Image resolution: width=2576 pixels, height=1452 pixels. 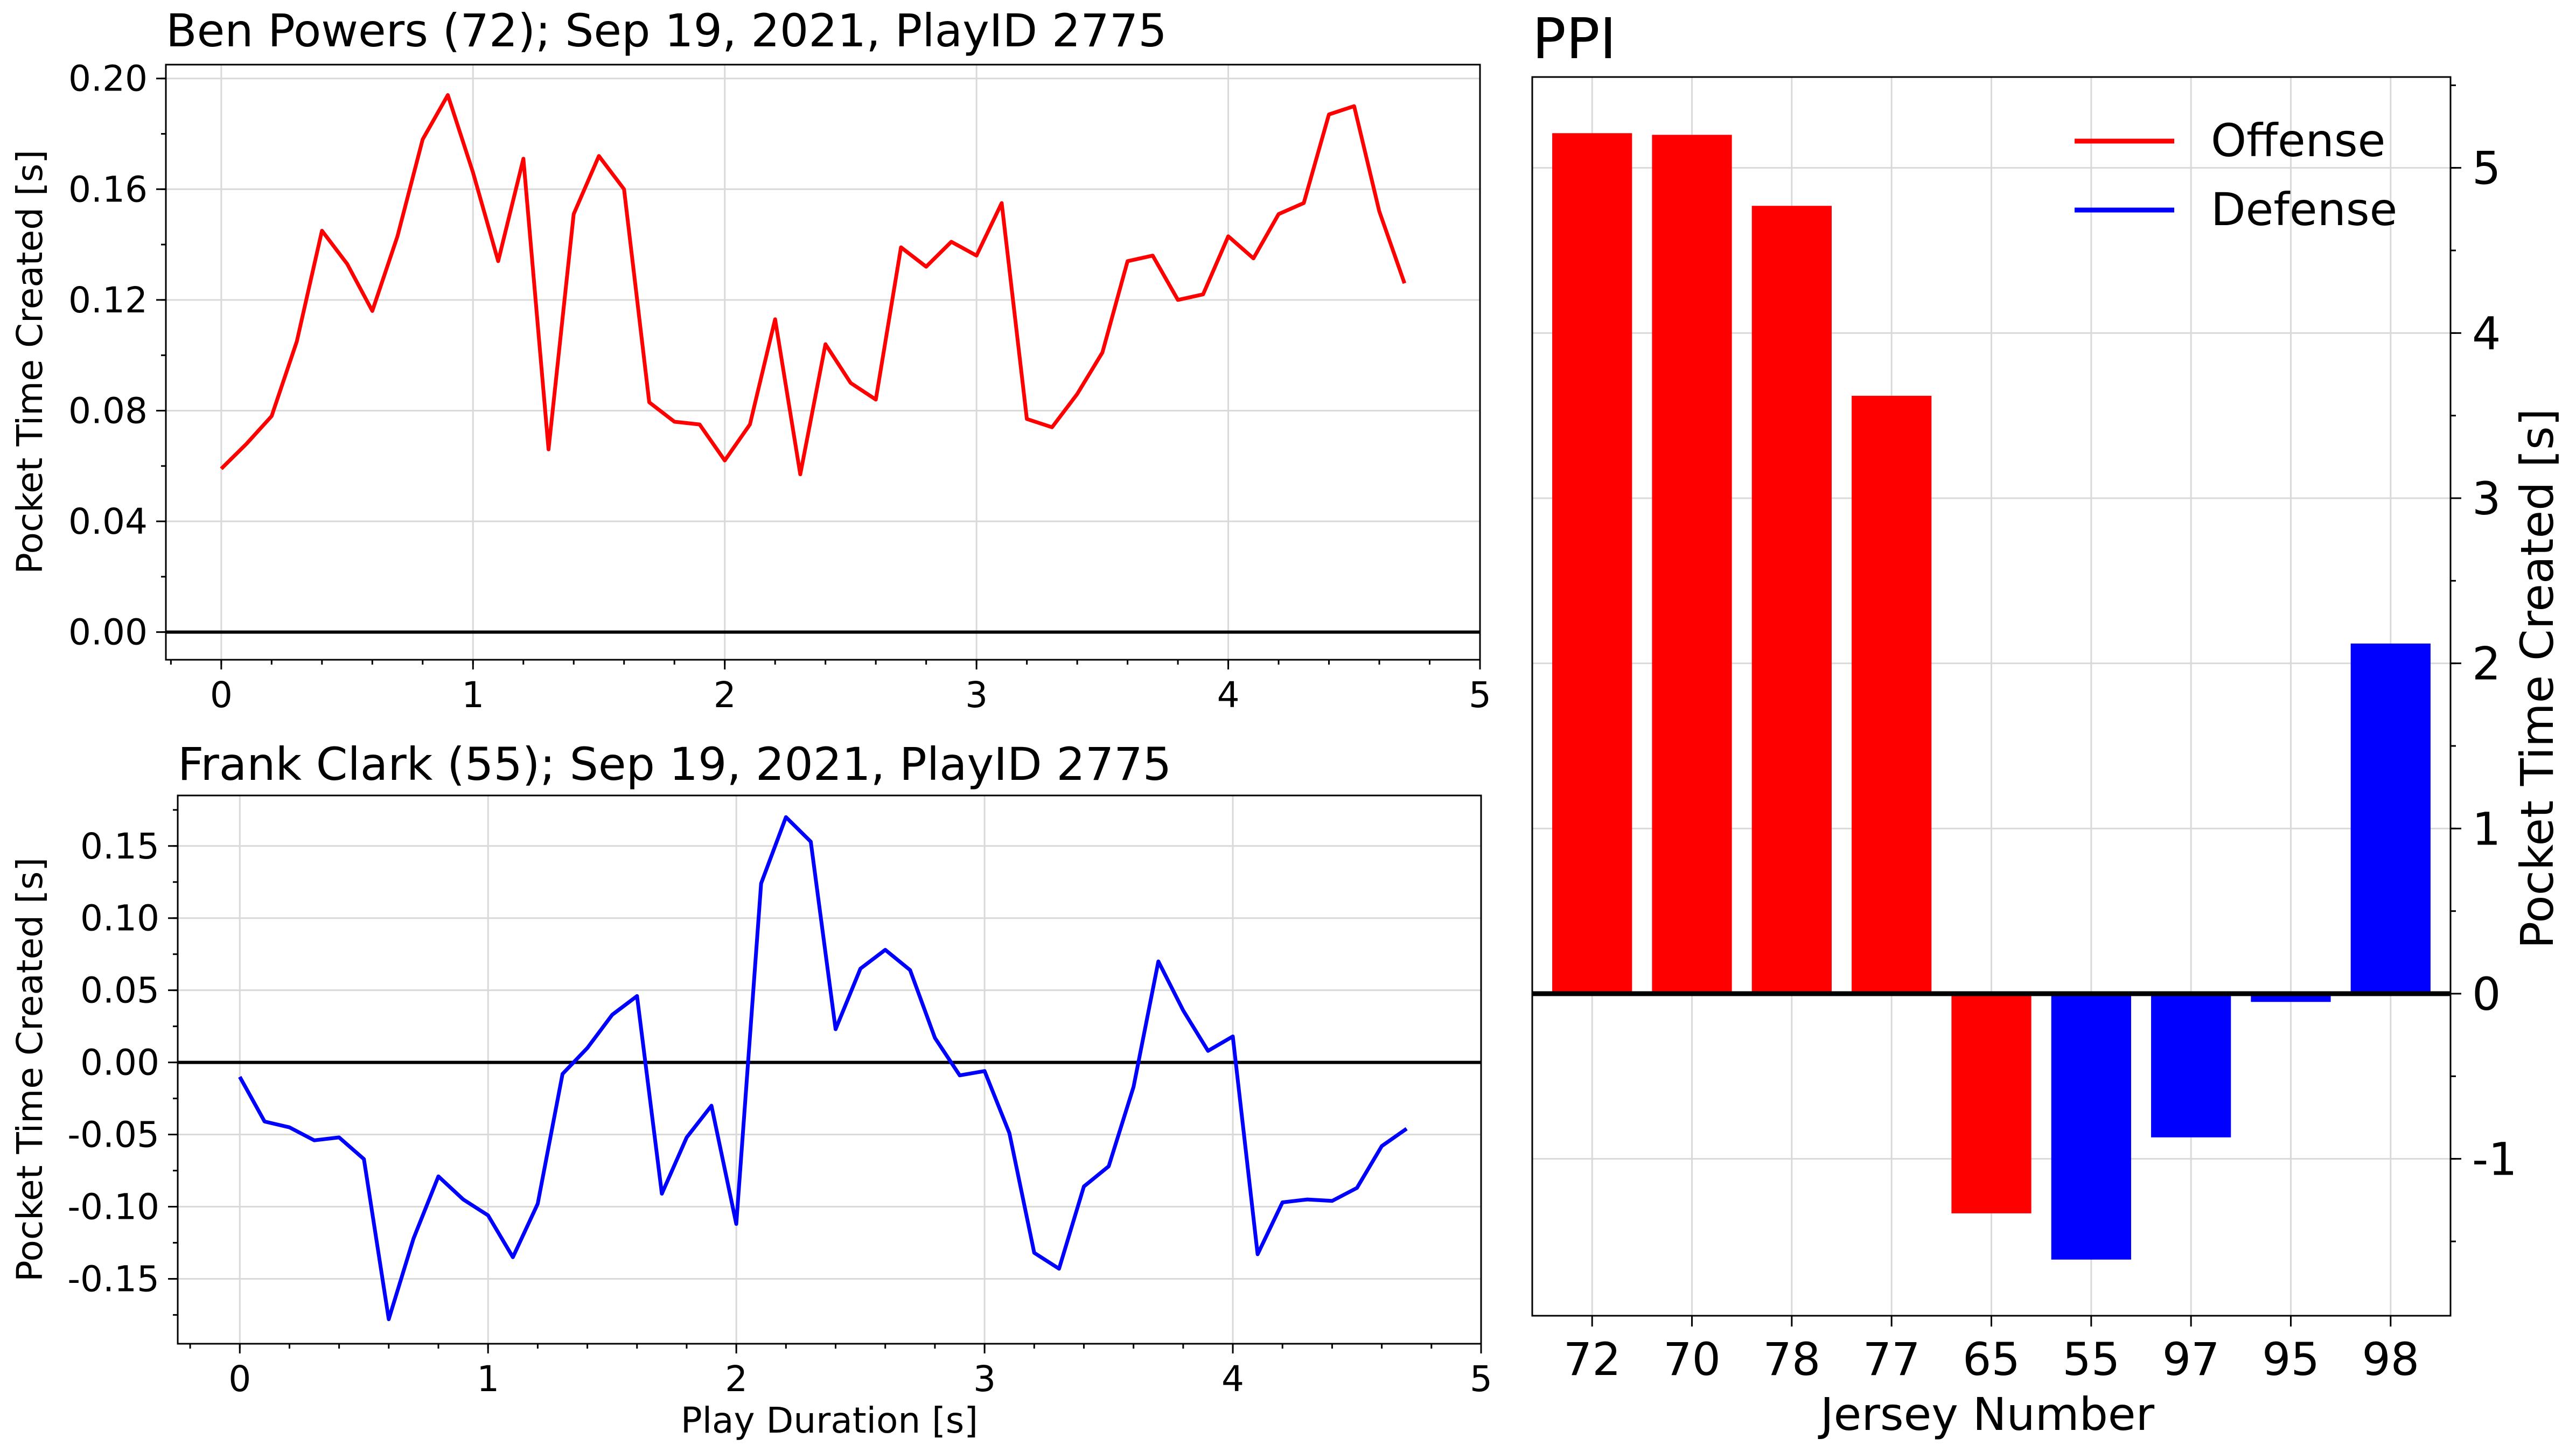 I want to click on chart3-ytick-label: 2, so click(x=2486, y=664).